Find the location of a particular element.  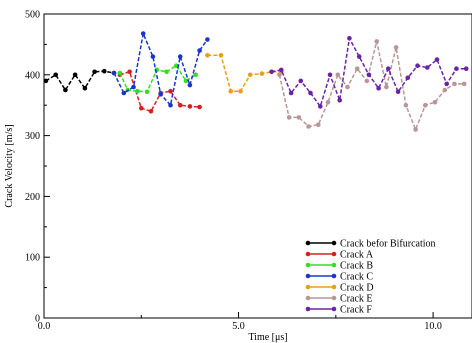

legend-item: Crack E is located at coordinates (339, 299).